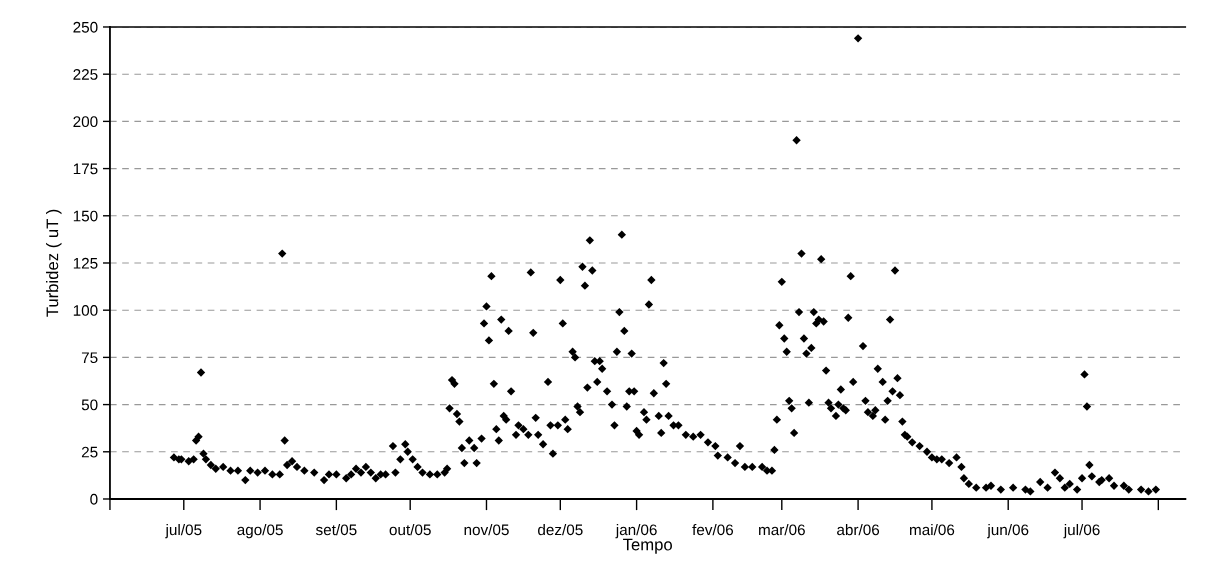  What do you see at coordinates (260, 531) in the screenshot?
I see `x-tick-label: ago/05` at bounding box center [260, 531].